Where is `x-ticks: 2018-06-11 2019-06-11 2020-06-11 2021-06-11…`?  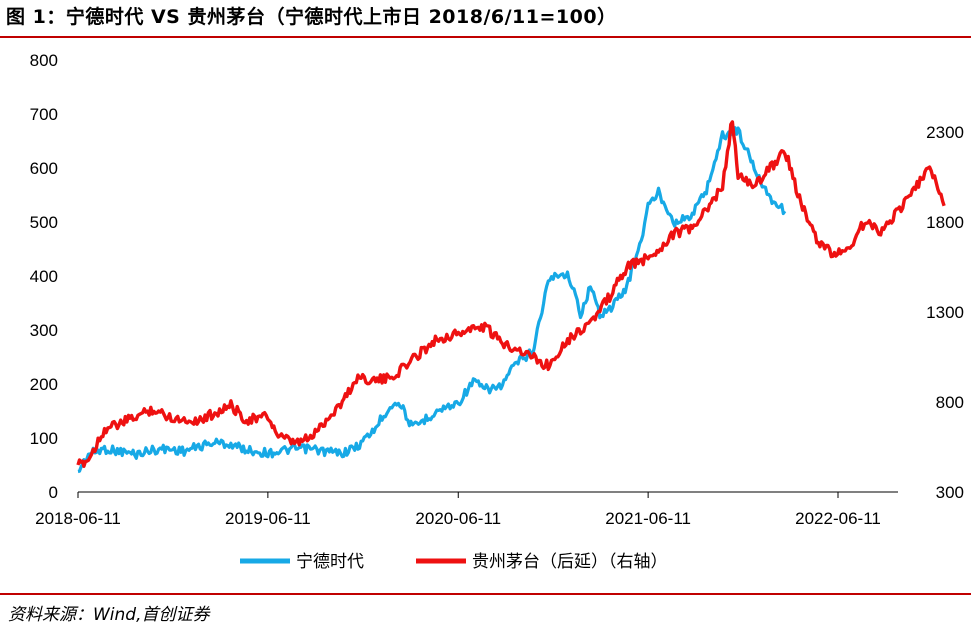
x-ticks: 2018-06-11 2019-06-11 2020-06-11 2021-06-11… is located at coordinates (458, 510).